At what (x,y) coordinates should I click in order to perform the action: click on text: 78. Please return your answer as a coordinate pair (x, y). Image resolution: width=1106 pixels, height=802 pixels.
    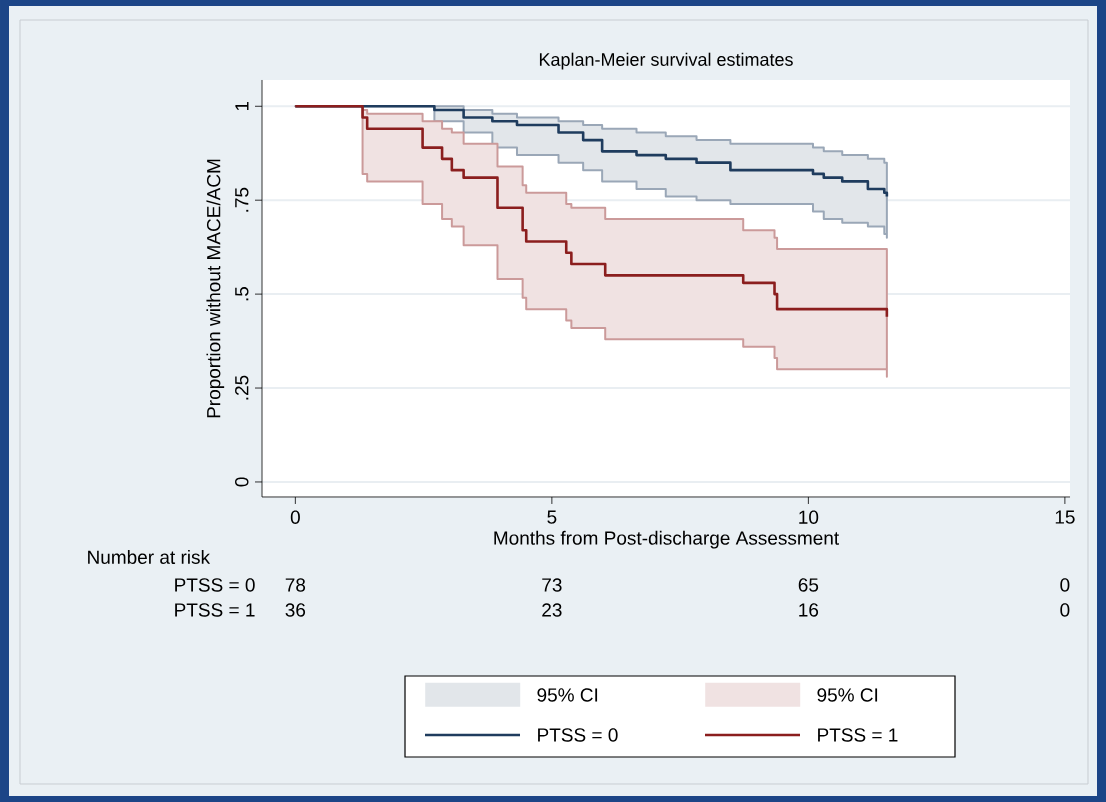
    Looking at the image, I should click on (295, 585).